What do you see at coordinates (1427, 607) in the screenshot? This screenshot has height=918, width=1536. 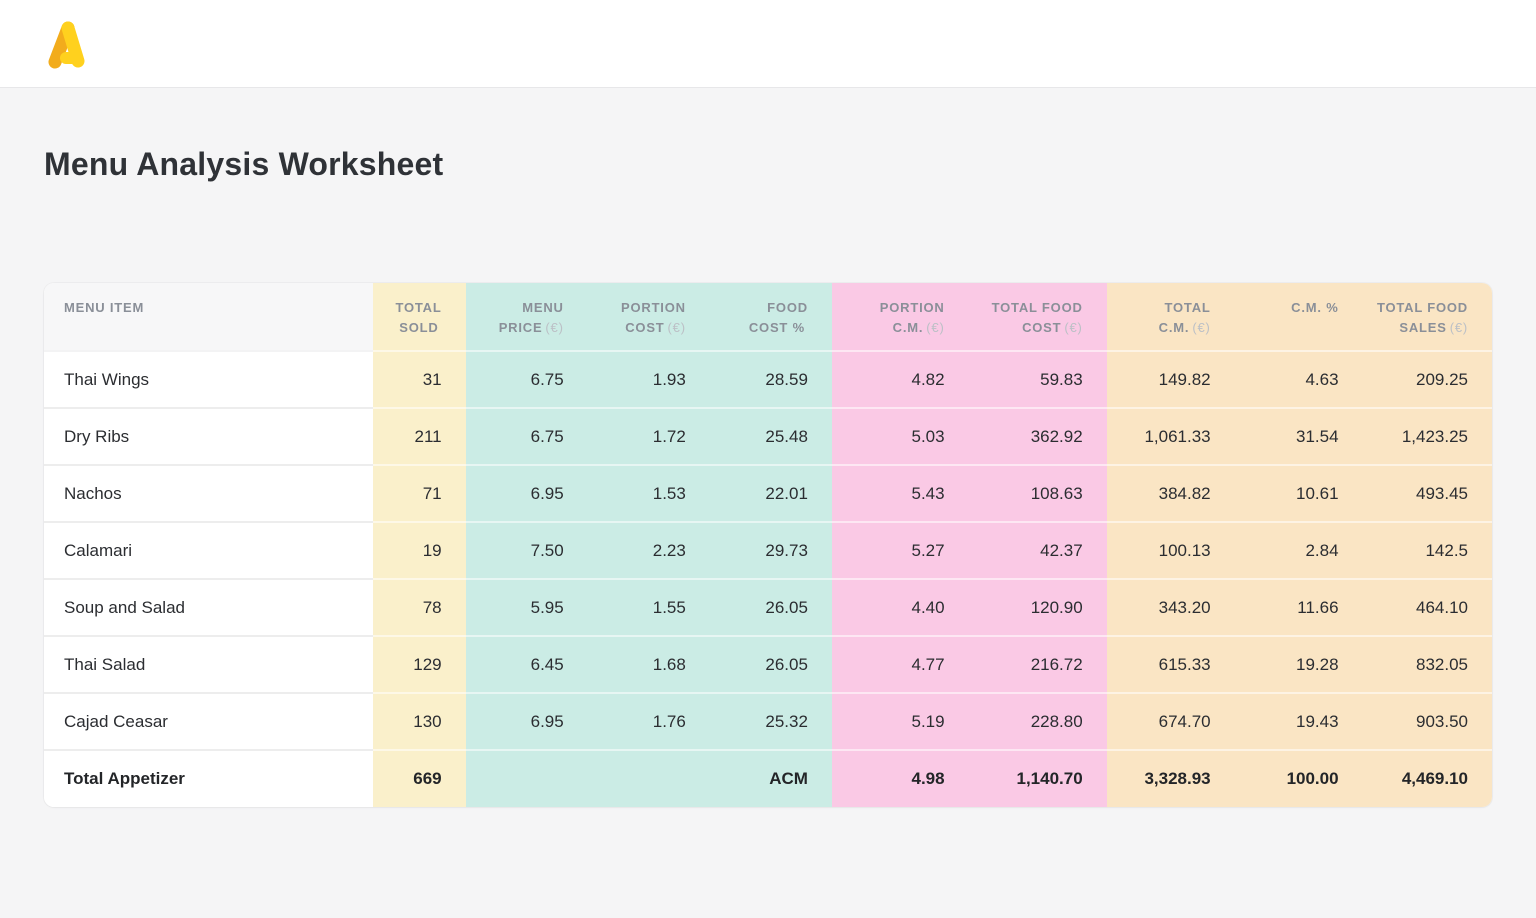 I see `cell-total_food_sales: 464.10` at bounding box center [1427, 607].